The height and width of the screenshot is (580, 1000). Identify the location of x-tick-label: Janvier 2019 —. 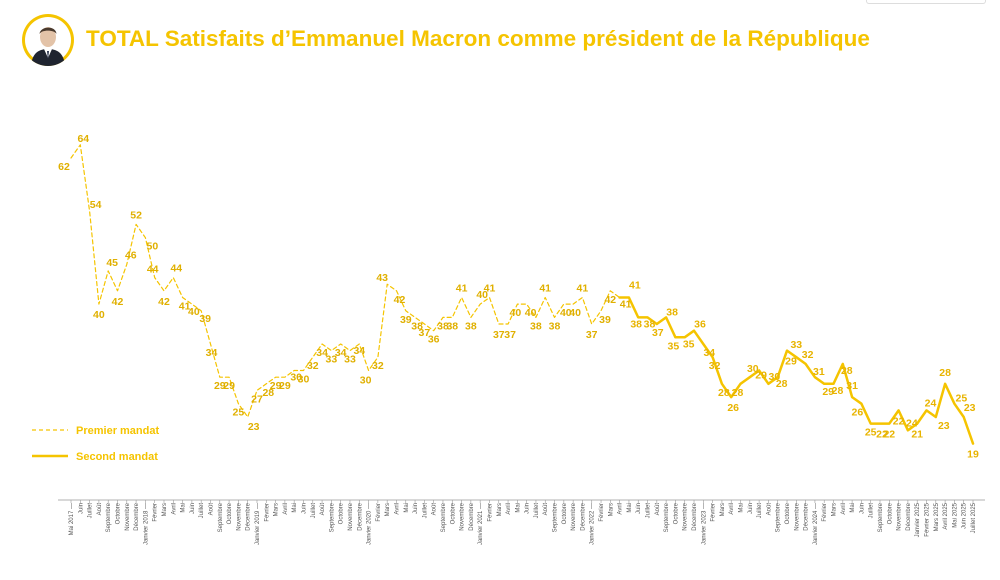
(258, 524).